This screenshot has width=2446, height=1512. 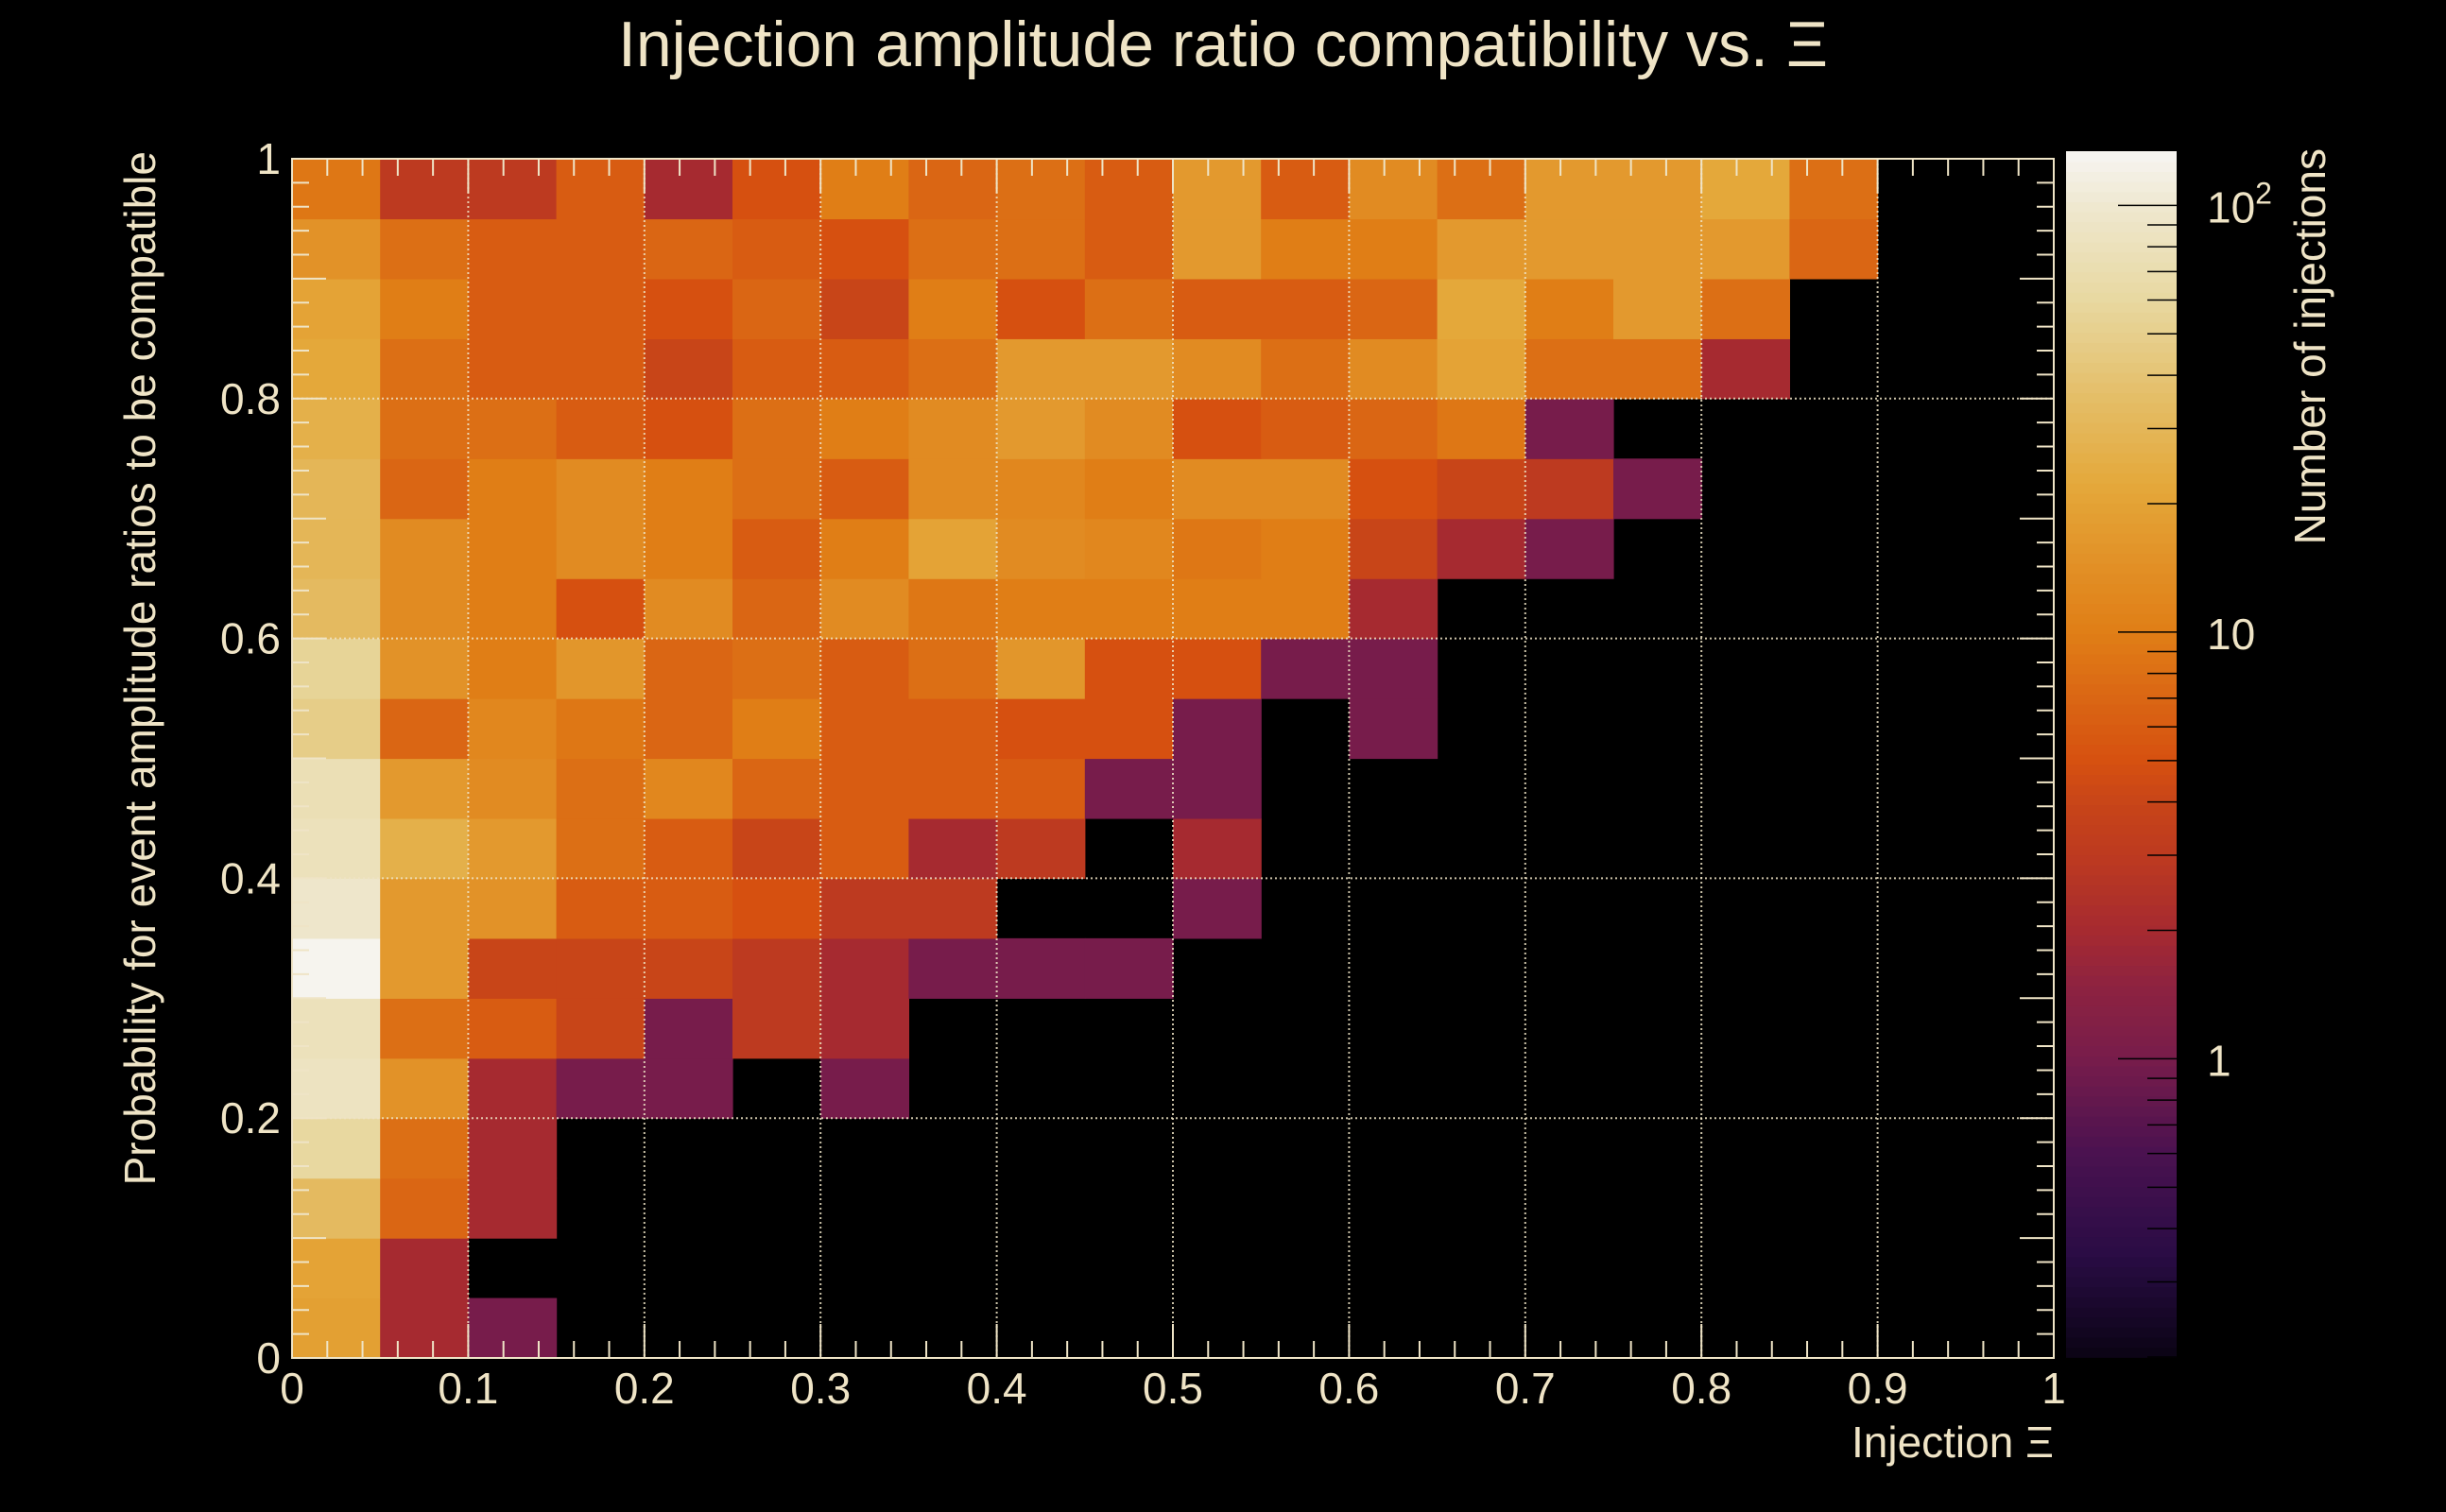 I want to click on y-tick-label: 0, so click(x=268, y=1358).